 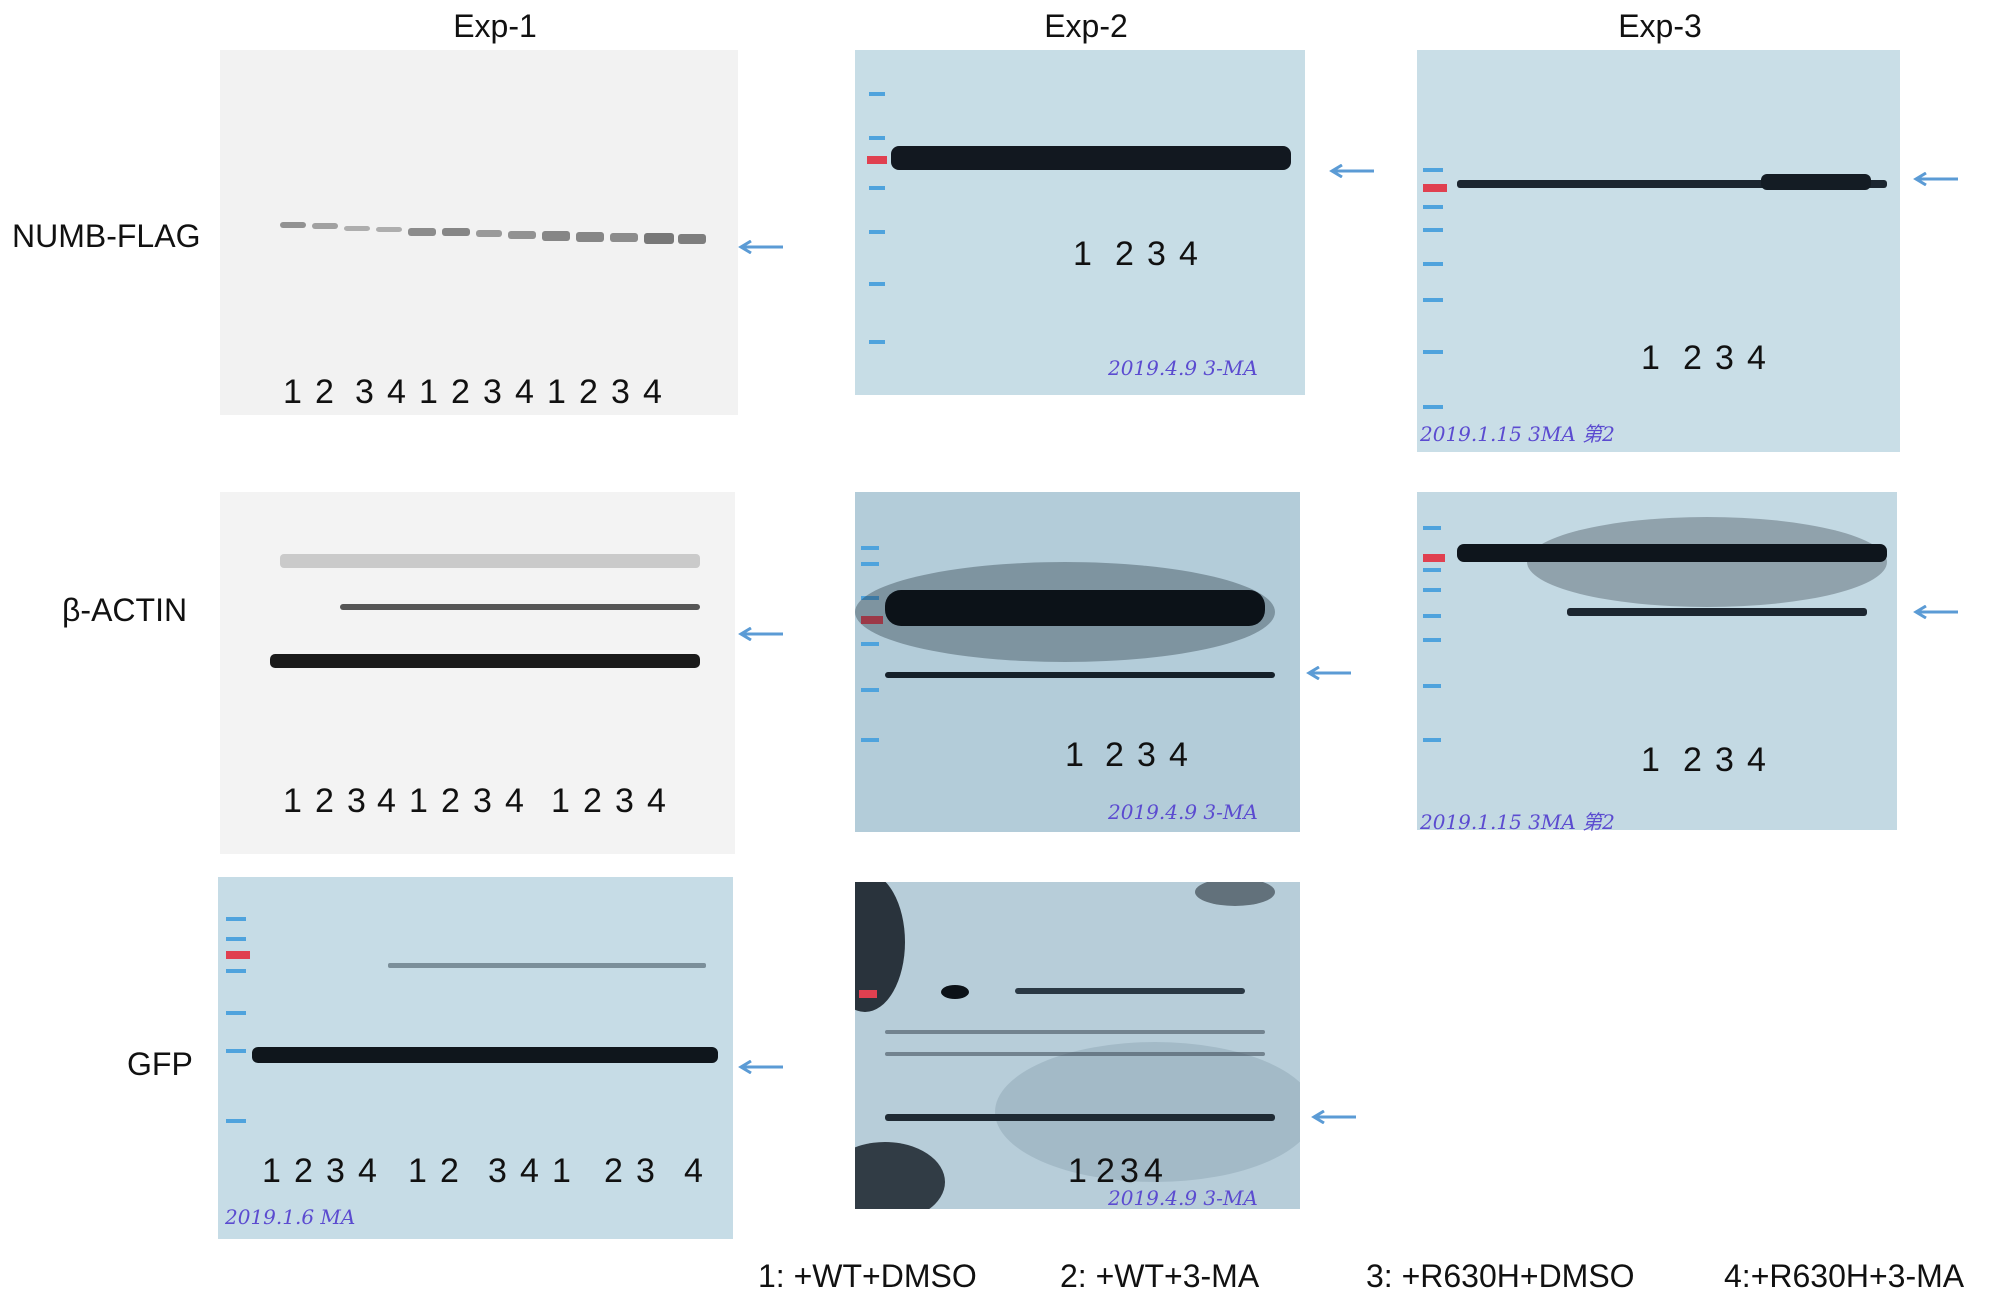 I want to click on blot-exp3-beta-actin, so click(x=1657, y=661).